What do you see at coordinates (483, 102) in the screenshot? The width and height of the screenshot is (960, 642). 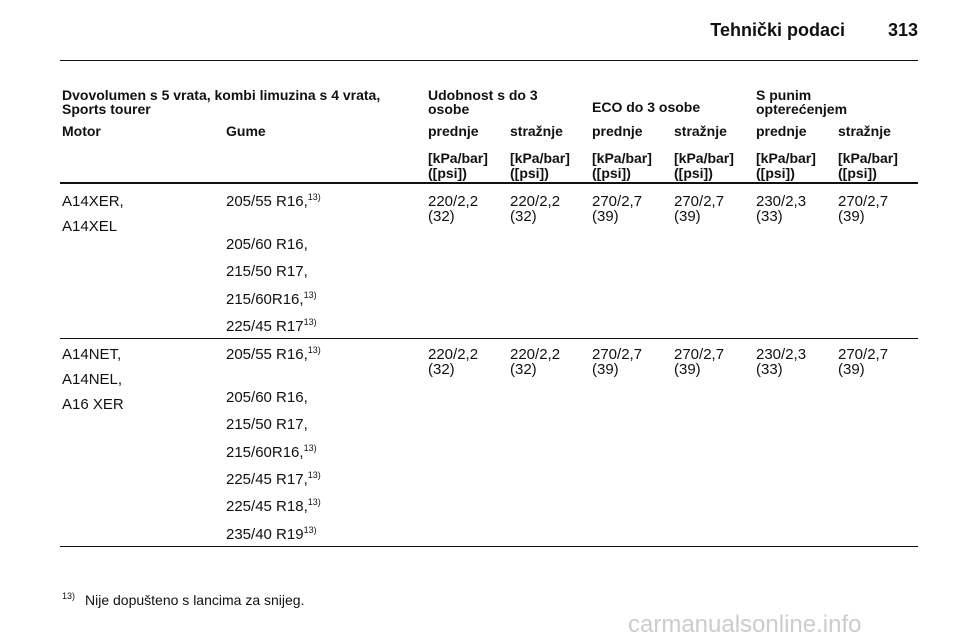 I see `group-header: Udobnost s do 3 osobe` at bounding box center [483, 102].